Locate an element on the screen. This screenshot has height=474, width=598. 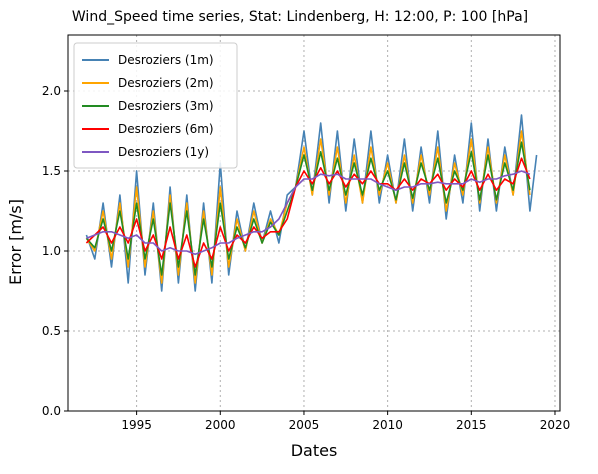
x-tick-label: 2015 is located at coordinates (471, 425).